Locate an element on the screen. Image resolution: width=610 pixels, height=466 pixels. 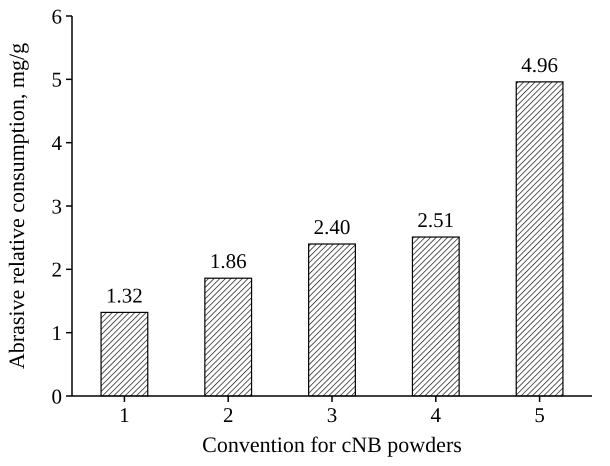
y-tick-label: 2 is located at coordinates (57, 270).